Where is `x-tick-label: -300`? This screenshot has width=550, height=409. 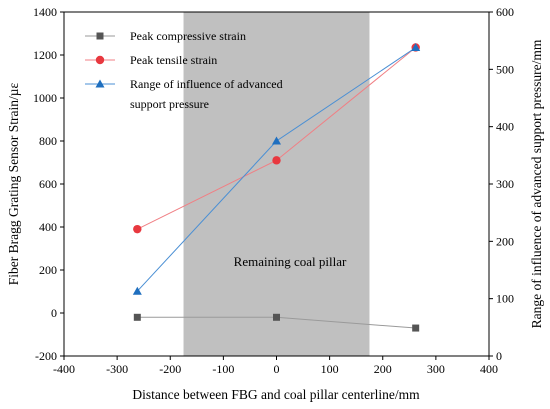 x-tick-label: -300 is located at coordinates (117, 369).